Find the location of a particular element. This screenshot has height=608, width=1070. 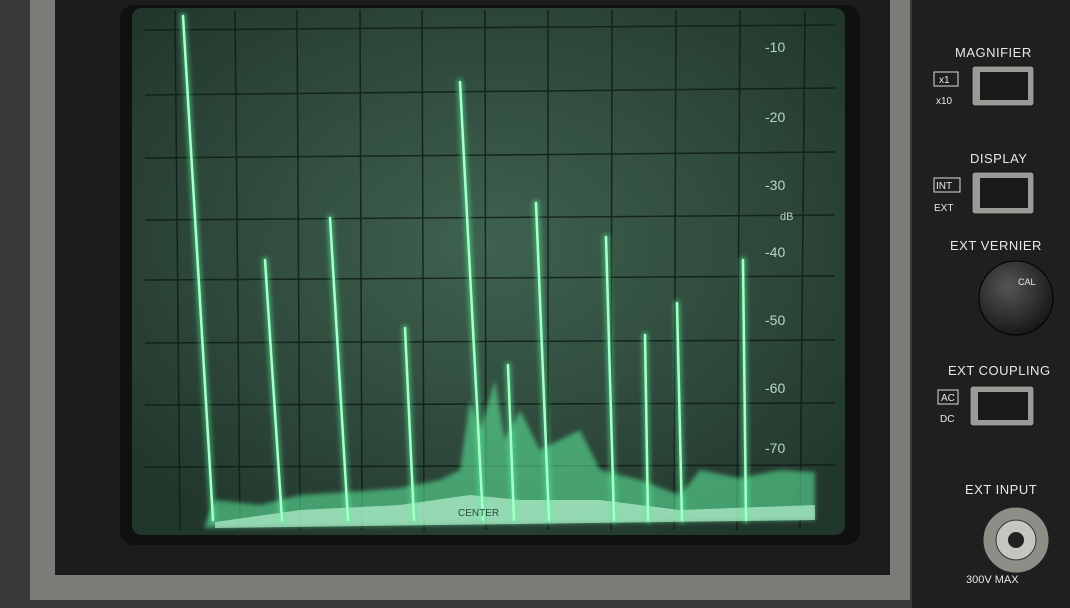

control-label: EXT INPUT is located at coordinates (1001, 489).